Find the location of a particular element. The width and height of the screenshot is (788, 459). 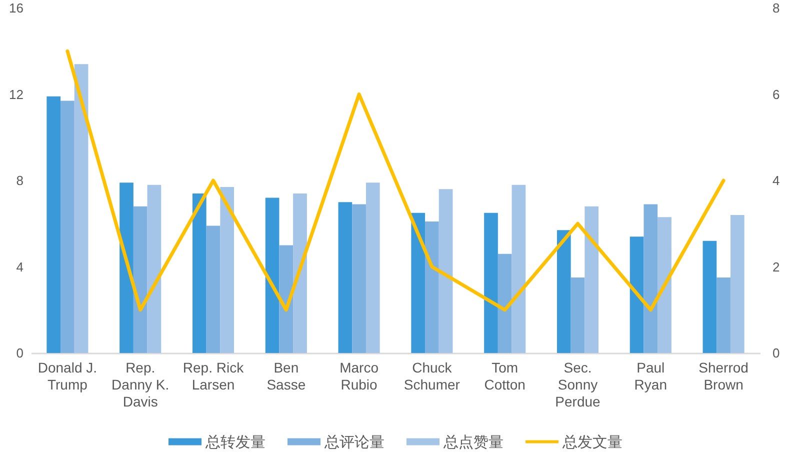

x-tick-label: Paul Ryan is located at coordinates (650, 376).